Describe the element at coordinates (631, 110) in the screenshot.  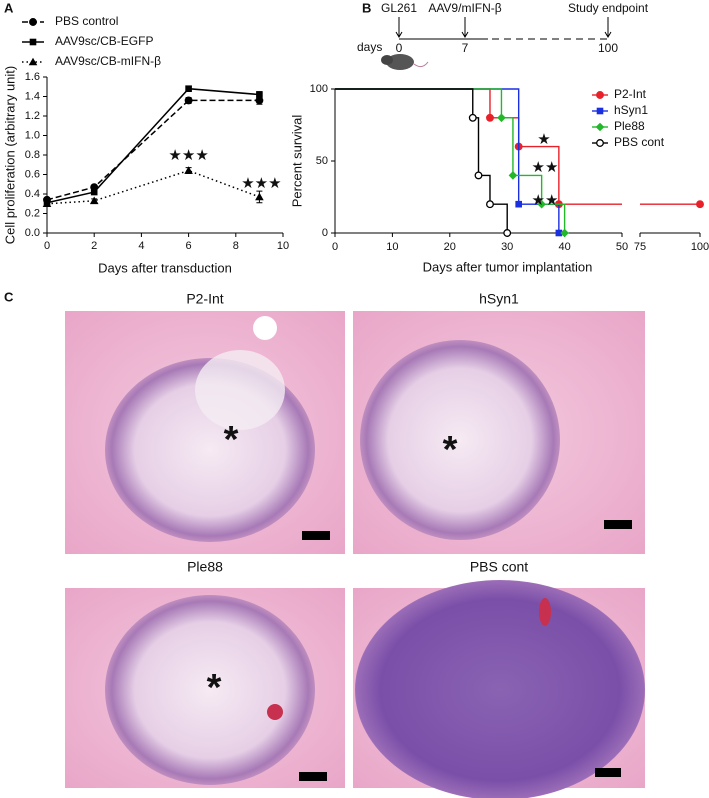
I see `legend-label: hSyn1` at that location.